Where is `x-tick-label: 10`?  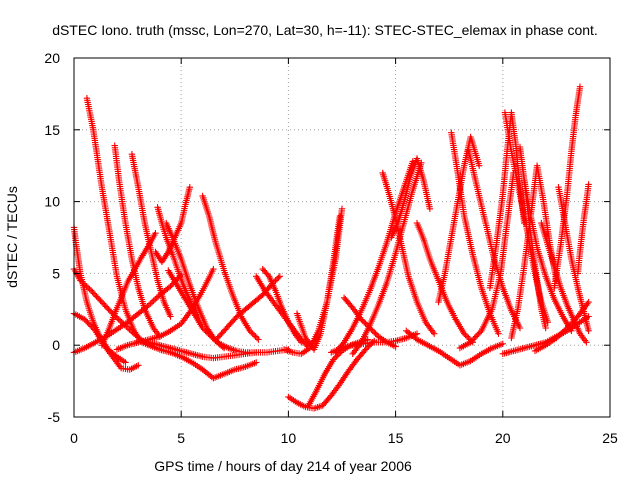
x-tick-label: 10 is located at coordinates (289, 438).